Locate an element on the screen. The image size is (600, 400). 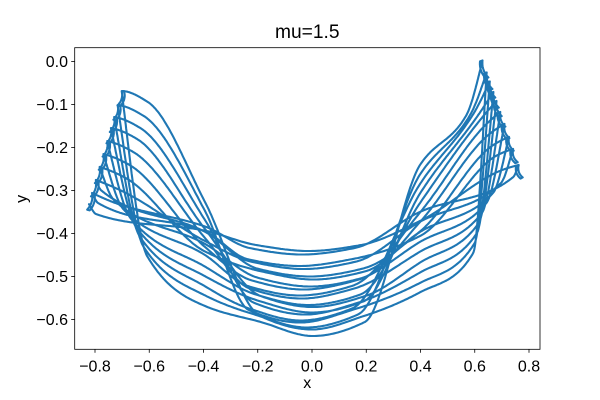
svg-text: y is located at coordinates (21, 199).